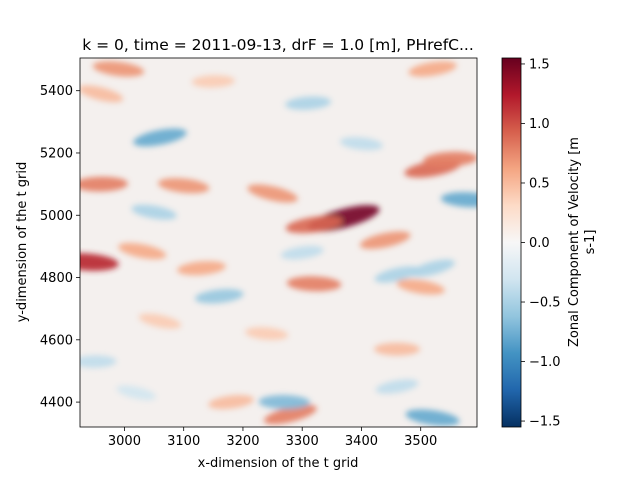 Image resolution: width=640 pixels, height=480 pixels. Describe the element at coordinates (539, 124) in the screenshot. I see `colorbar-tick-label: 1.0` at that location.